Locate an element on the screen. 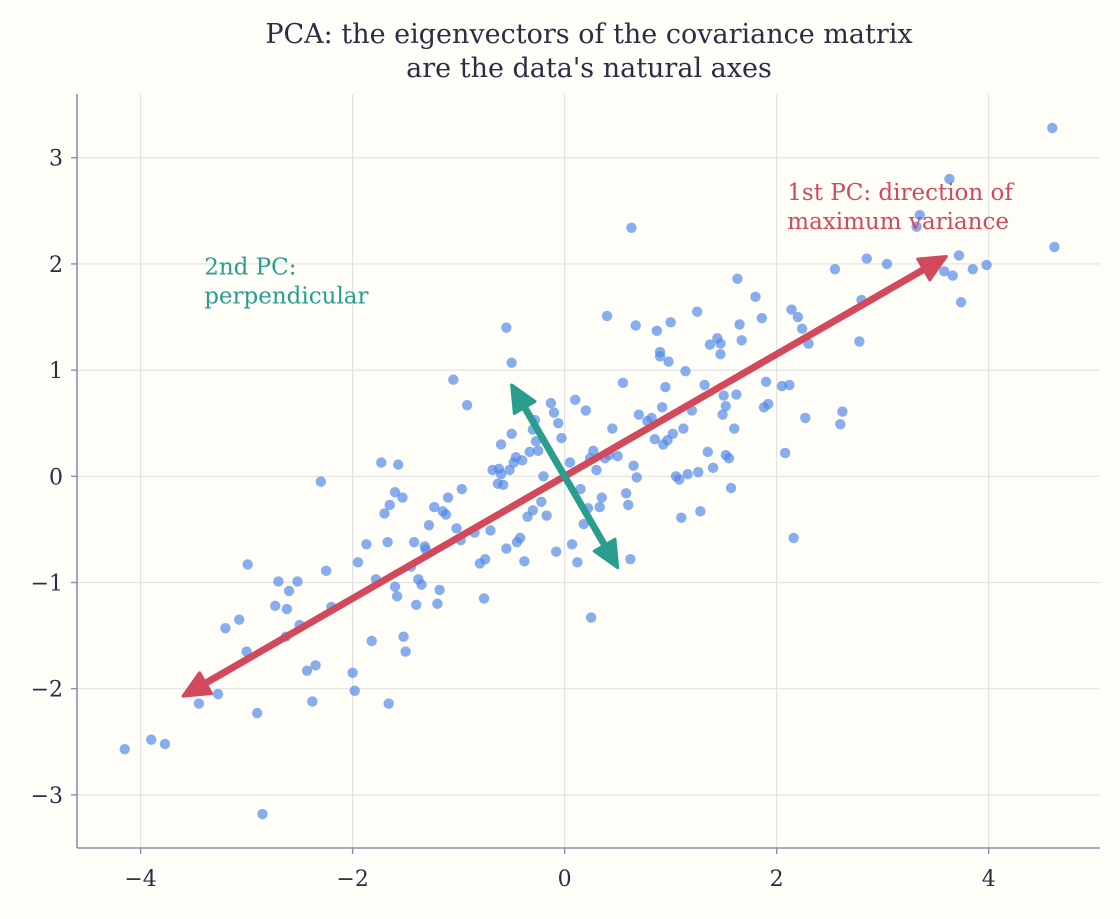 The width and height of the screenshot is (1120, 919). x-tick-label-1: −2 is located at coordinates (352, 879).